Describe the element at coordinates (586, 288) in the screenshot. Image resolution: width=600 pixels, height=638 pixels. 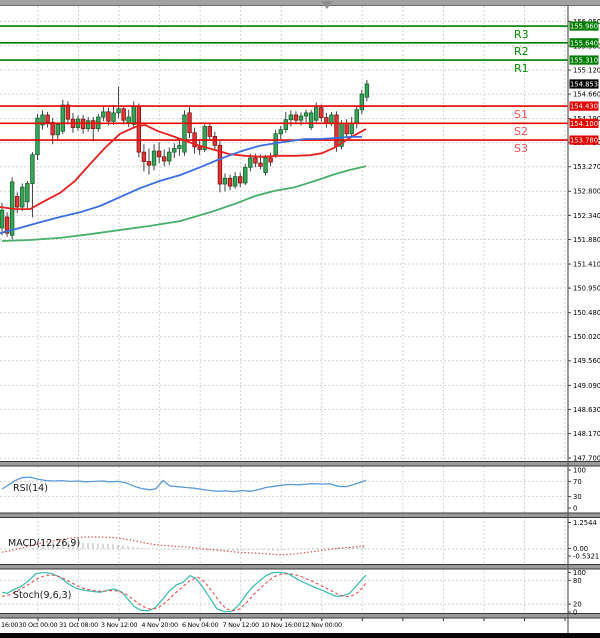
I see `axis-price-label: 150.950` at that location.